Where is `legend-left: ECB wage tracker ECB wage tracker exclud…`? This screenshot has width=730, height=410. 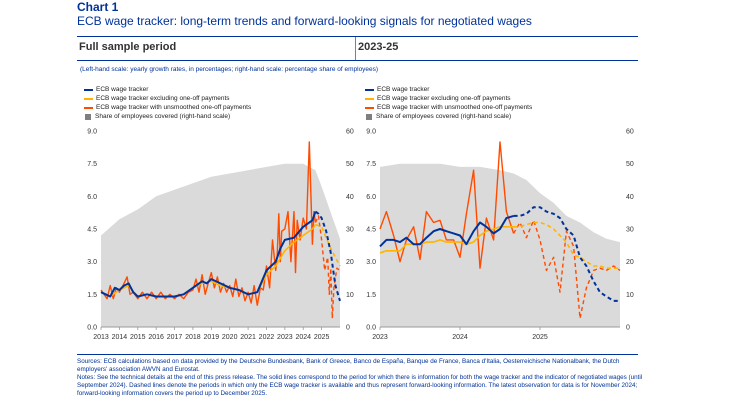
legend-left: ECB wage tracker ECB wage tracker exclud… is located at coordinates (167, 103).